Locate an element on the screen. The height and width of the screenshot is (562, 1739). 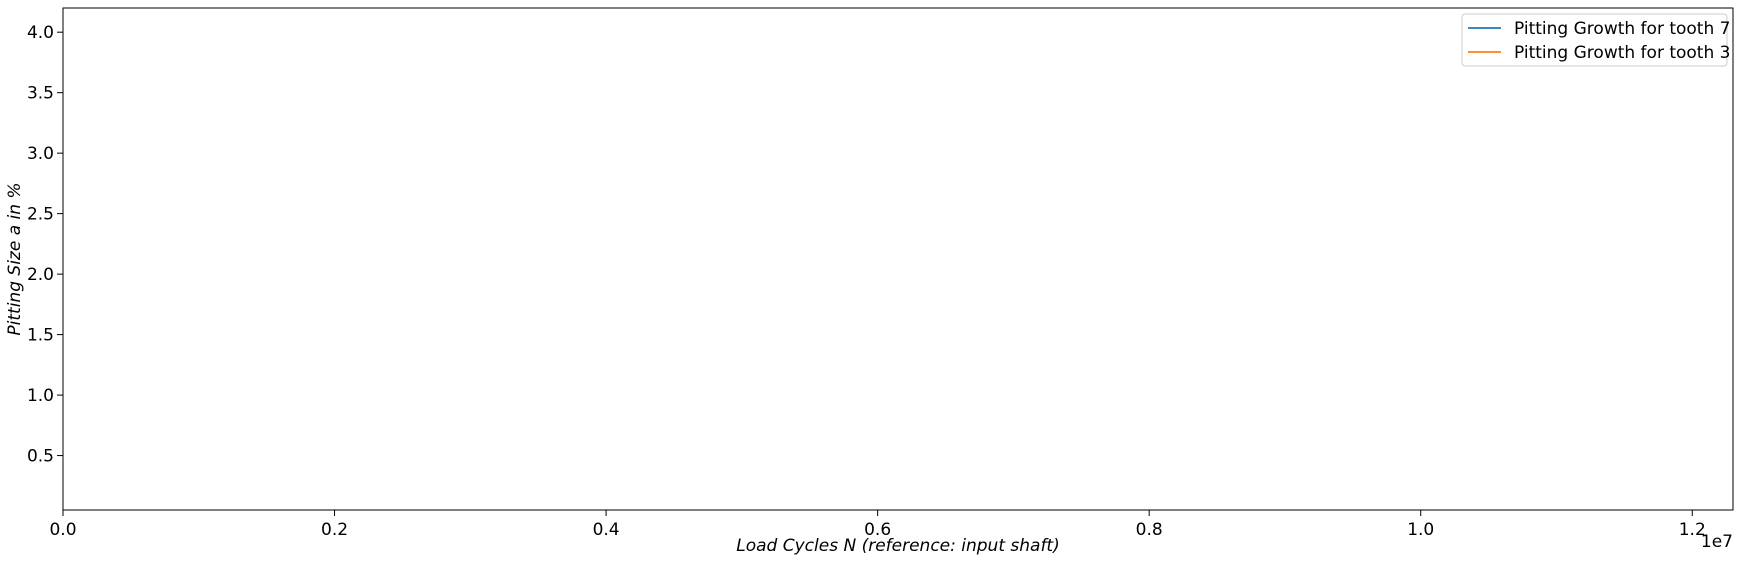
x-tick-label: 1.2 is located at coordinates (1692, 530).